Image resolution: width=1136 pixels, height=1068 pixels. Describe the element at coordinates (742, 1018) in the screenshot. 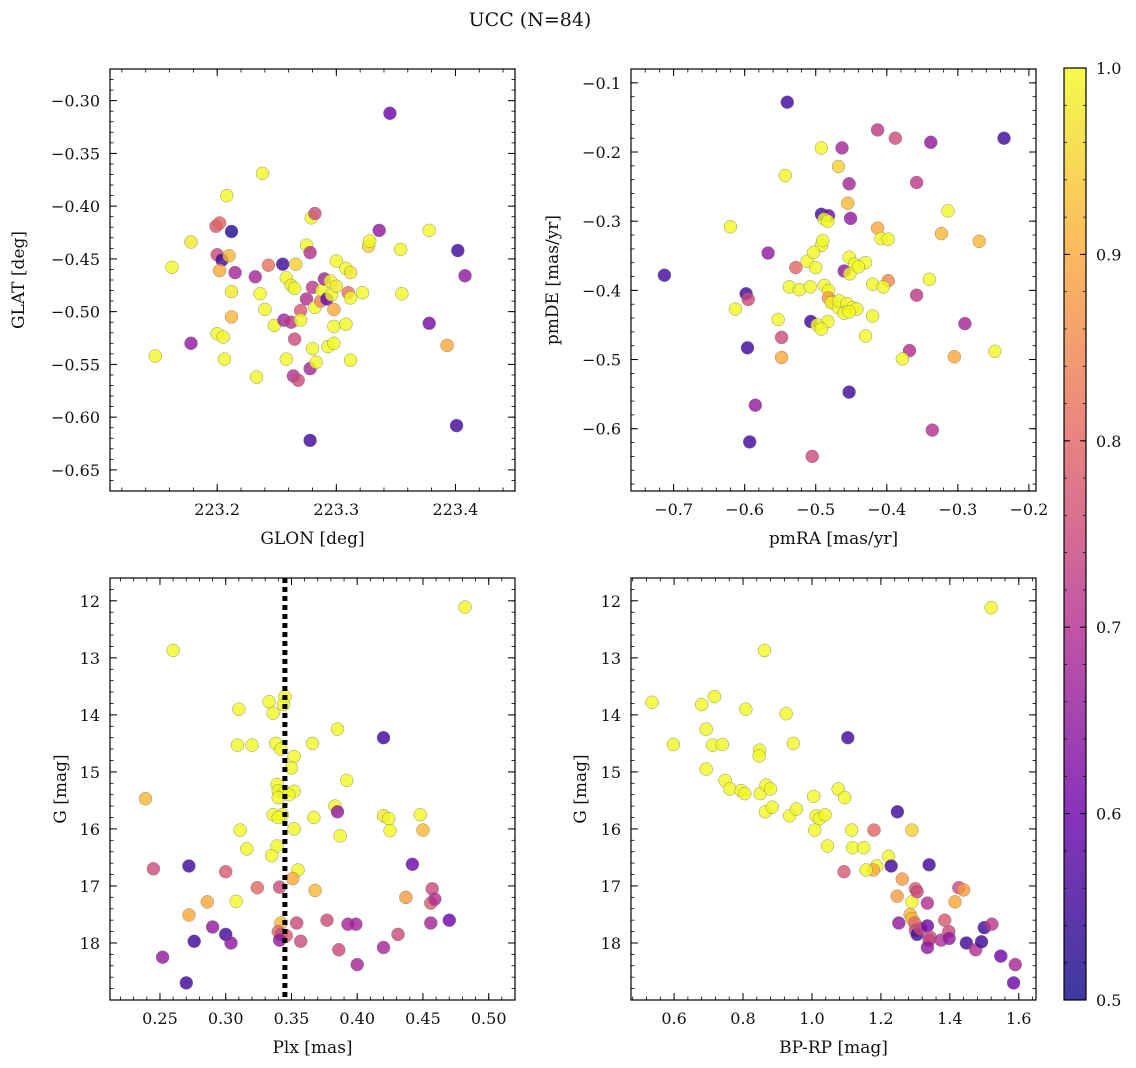

I see `x-tick-label: 0.8` at that location.